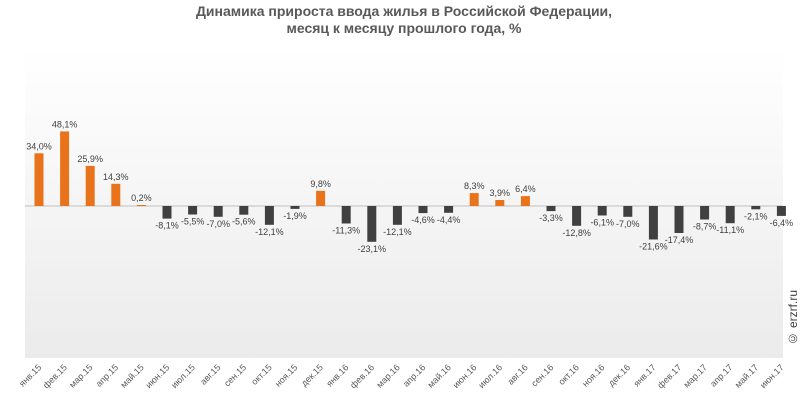 The height and width of the screenshot is (403, 808). I want to click on bar-авг.16, so click(525, 201).